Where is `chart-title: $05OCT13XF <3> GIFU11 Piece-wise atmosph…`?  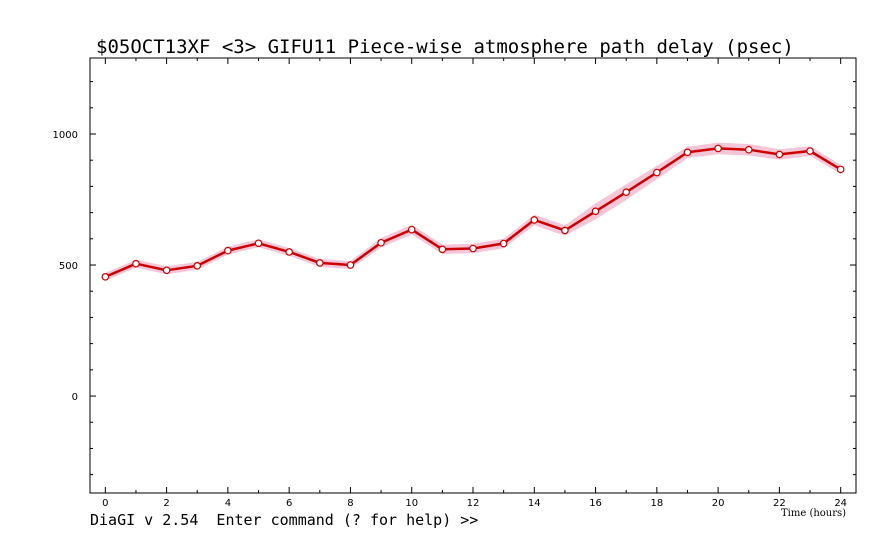
chart-title: $05OCT13XF <3> GIFU11 Piece-wise atmosph… is located at coordinates (445, 47).